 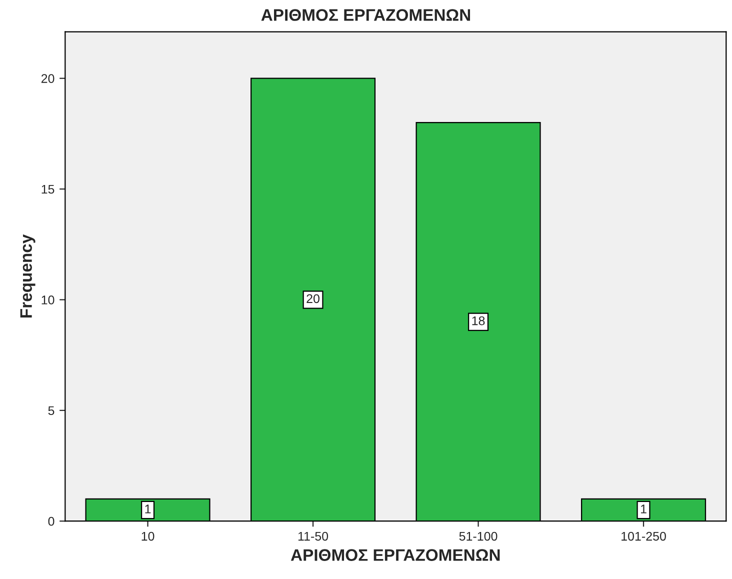 What do you see at coordinates (478, 321) in the screenshot?
I see `data-label: 18` at bounding box center [478, 321].